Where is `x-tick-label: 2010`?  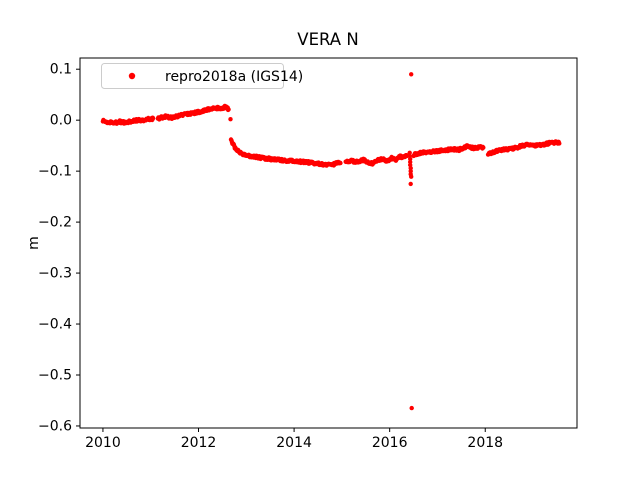 x-tick-label: 2010 is located at coordinates (103, 443).